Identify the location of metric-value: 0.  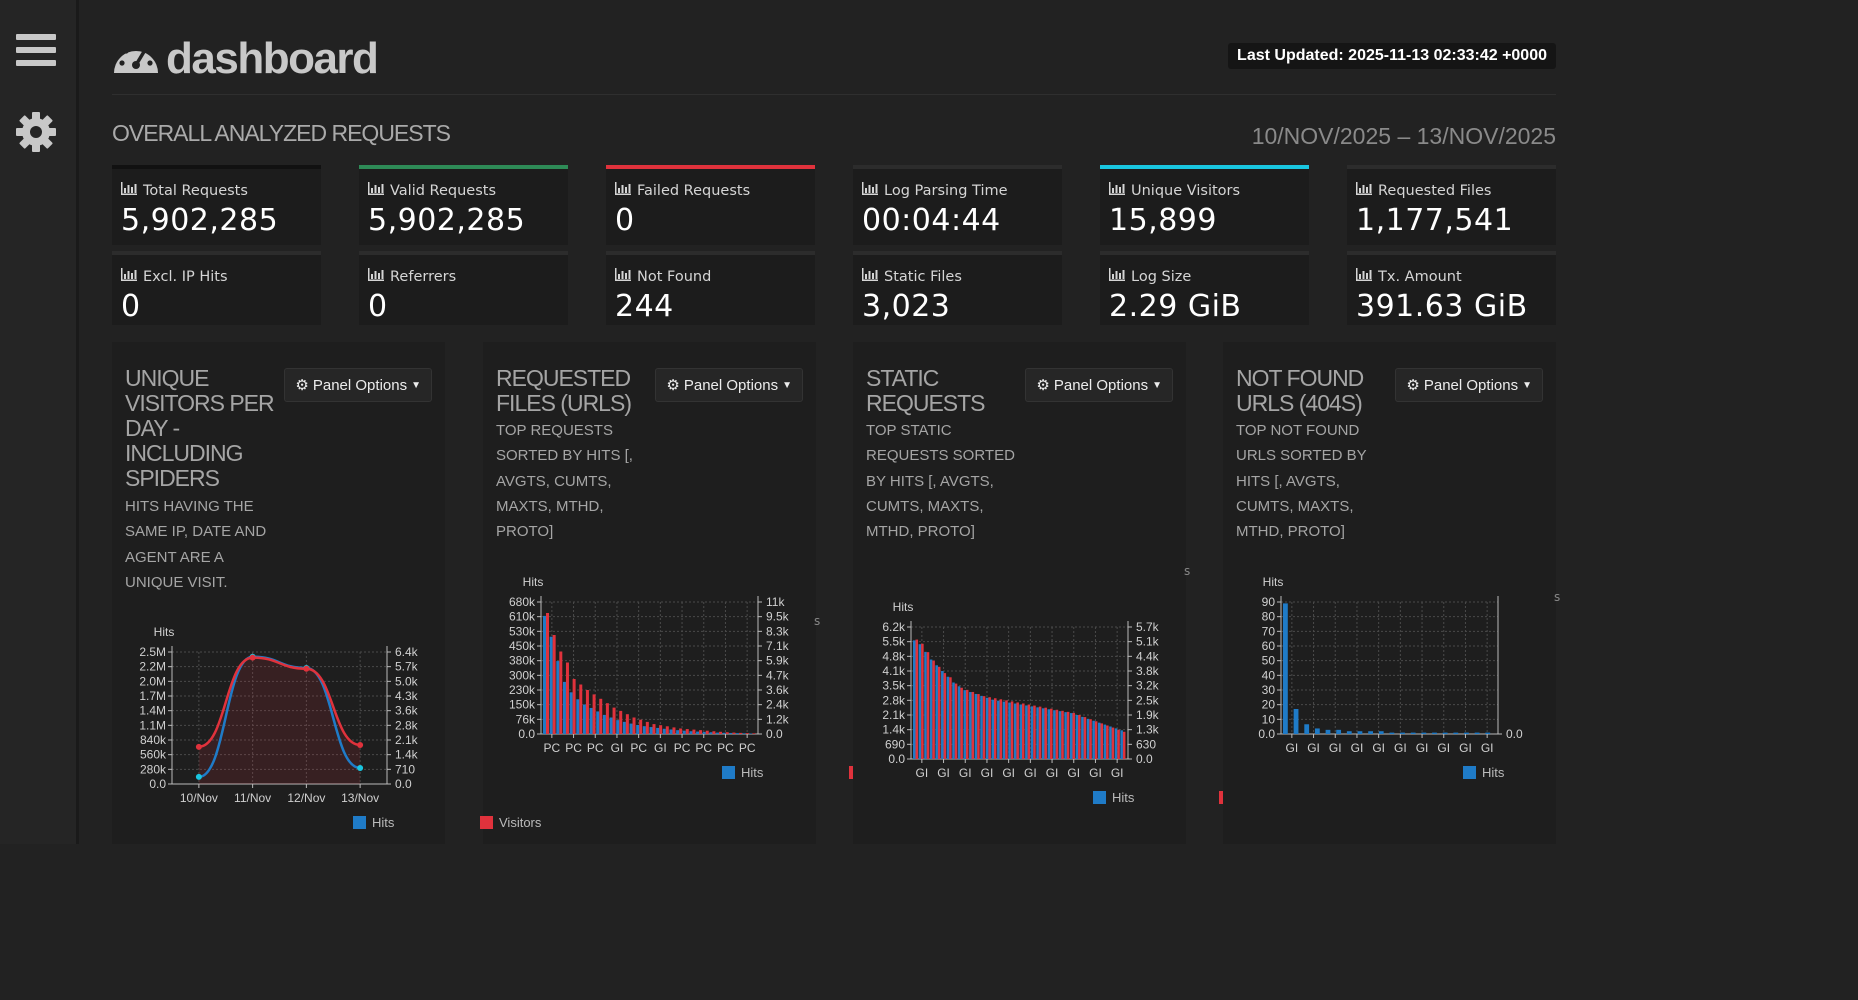
(625, 220).